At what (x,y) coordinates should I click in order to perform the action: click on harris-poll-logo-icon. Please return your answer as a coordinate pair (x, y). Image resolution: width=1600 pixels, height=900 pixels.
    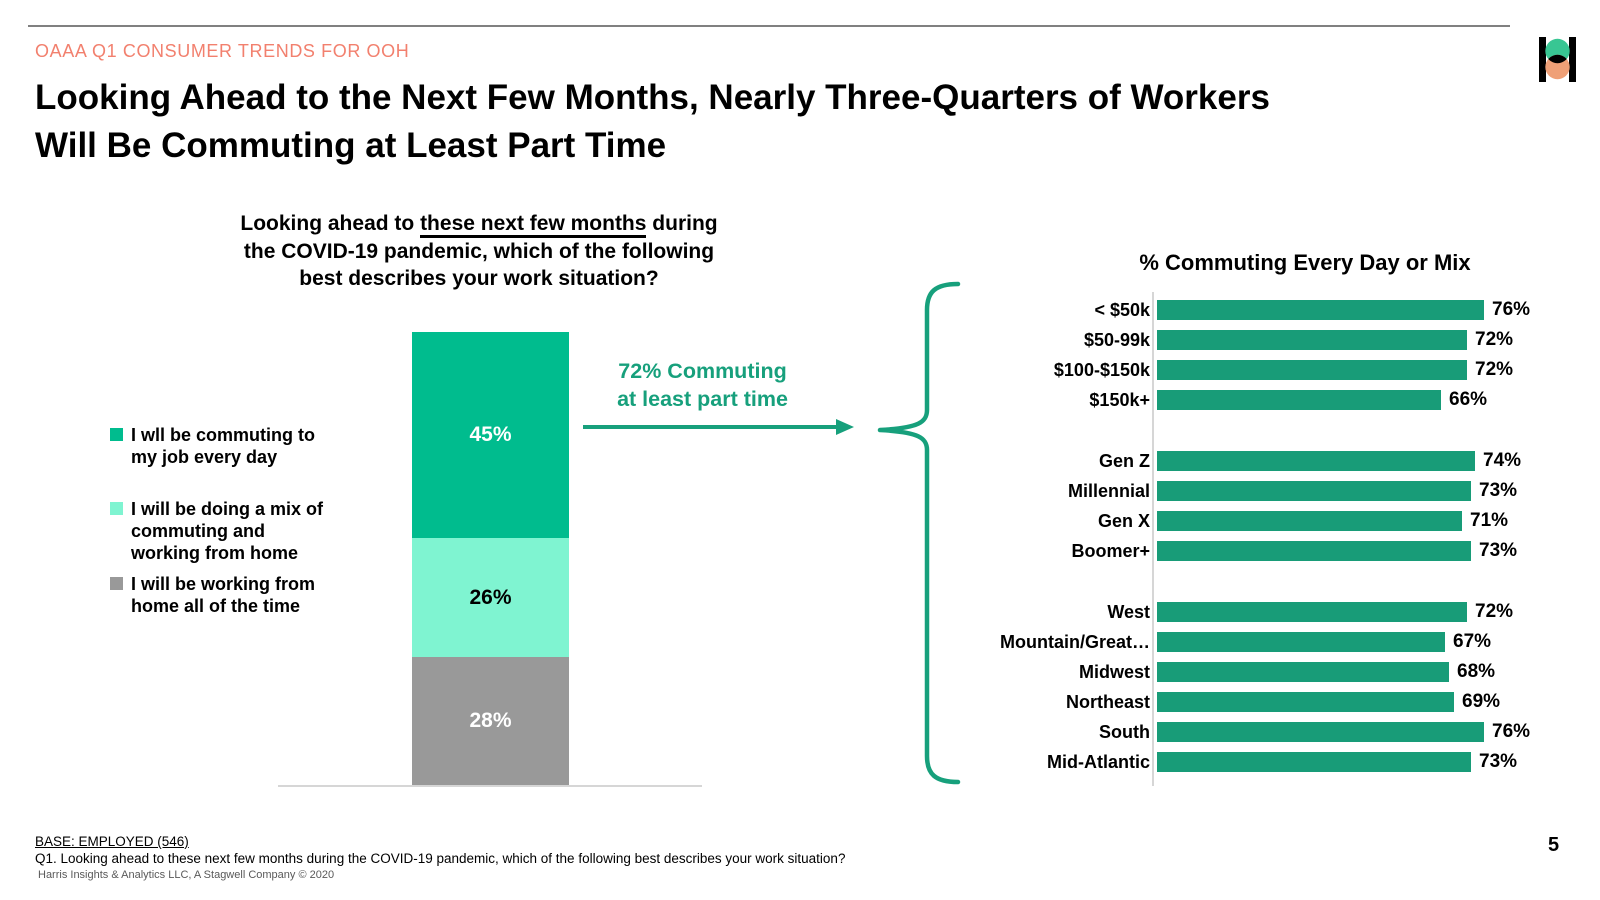
    Looking at the image, I should click on (1557, 59).